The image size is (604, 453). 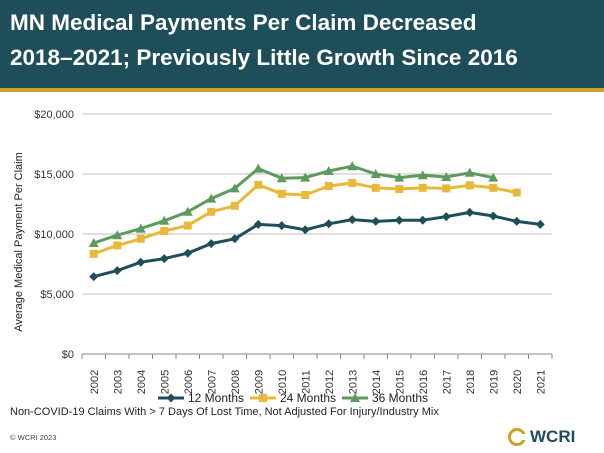 I want to click on series-12-months, so click(x=317, y=244).